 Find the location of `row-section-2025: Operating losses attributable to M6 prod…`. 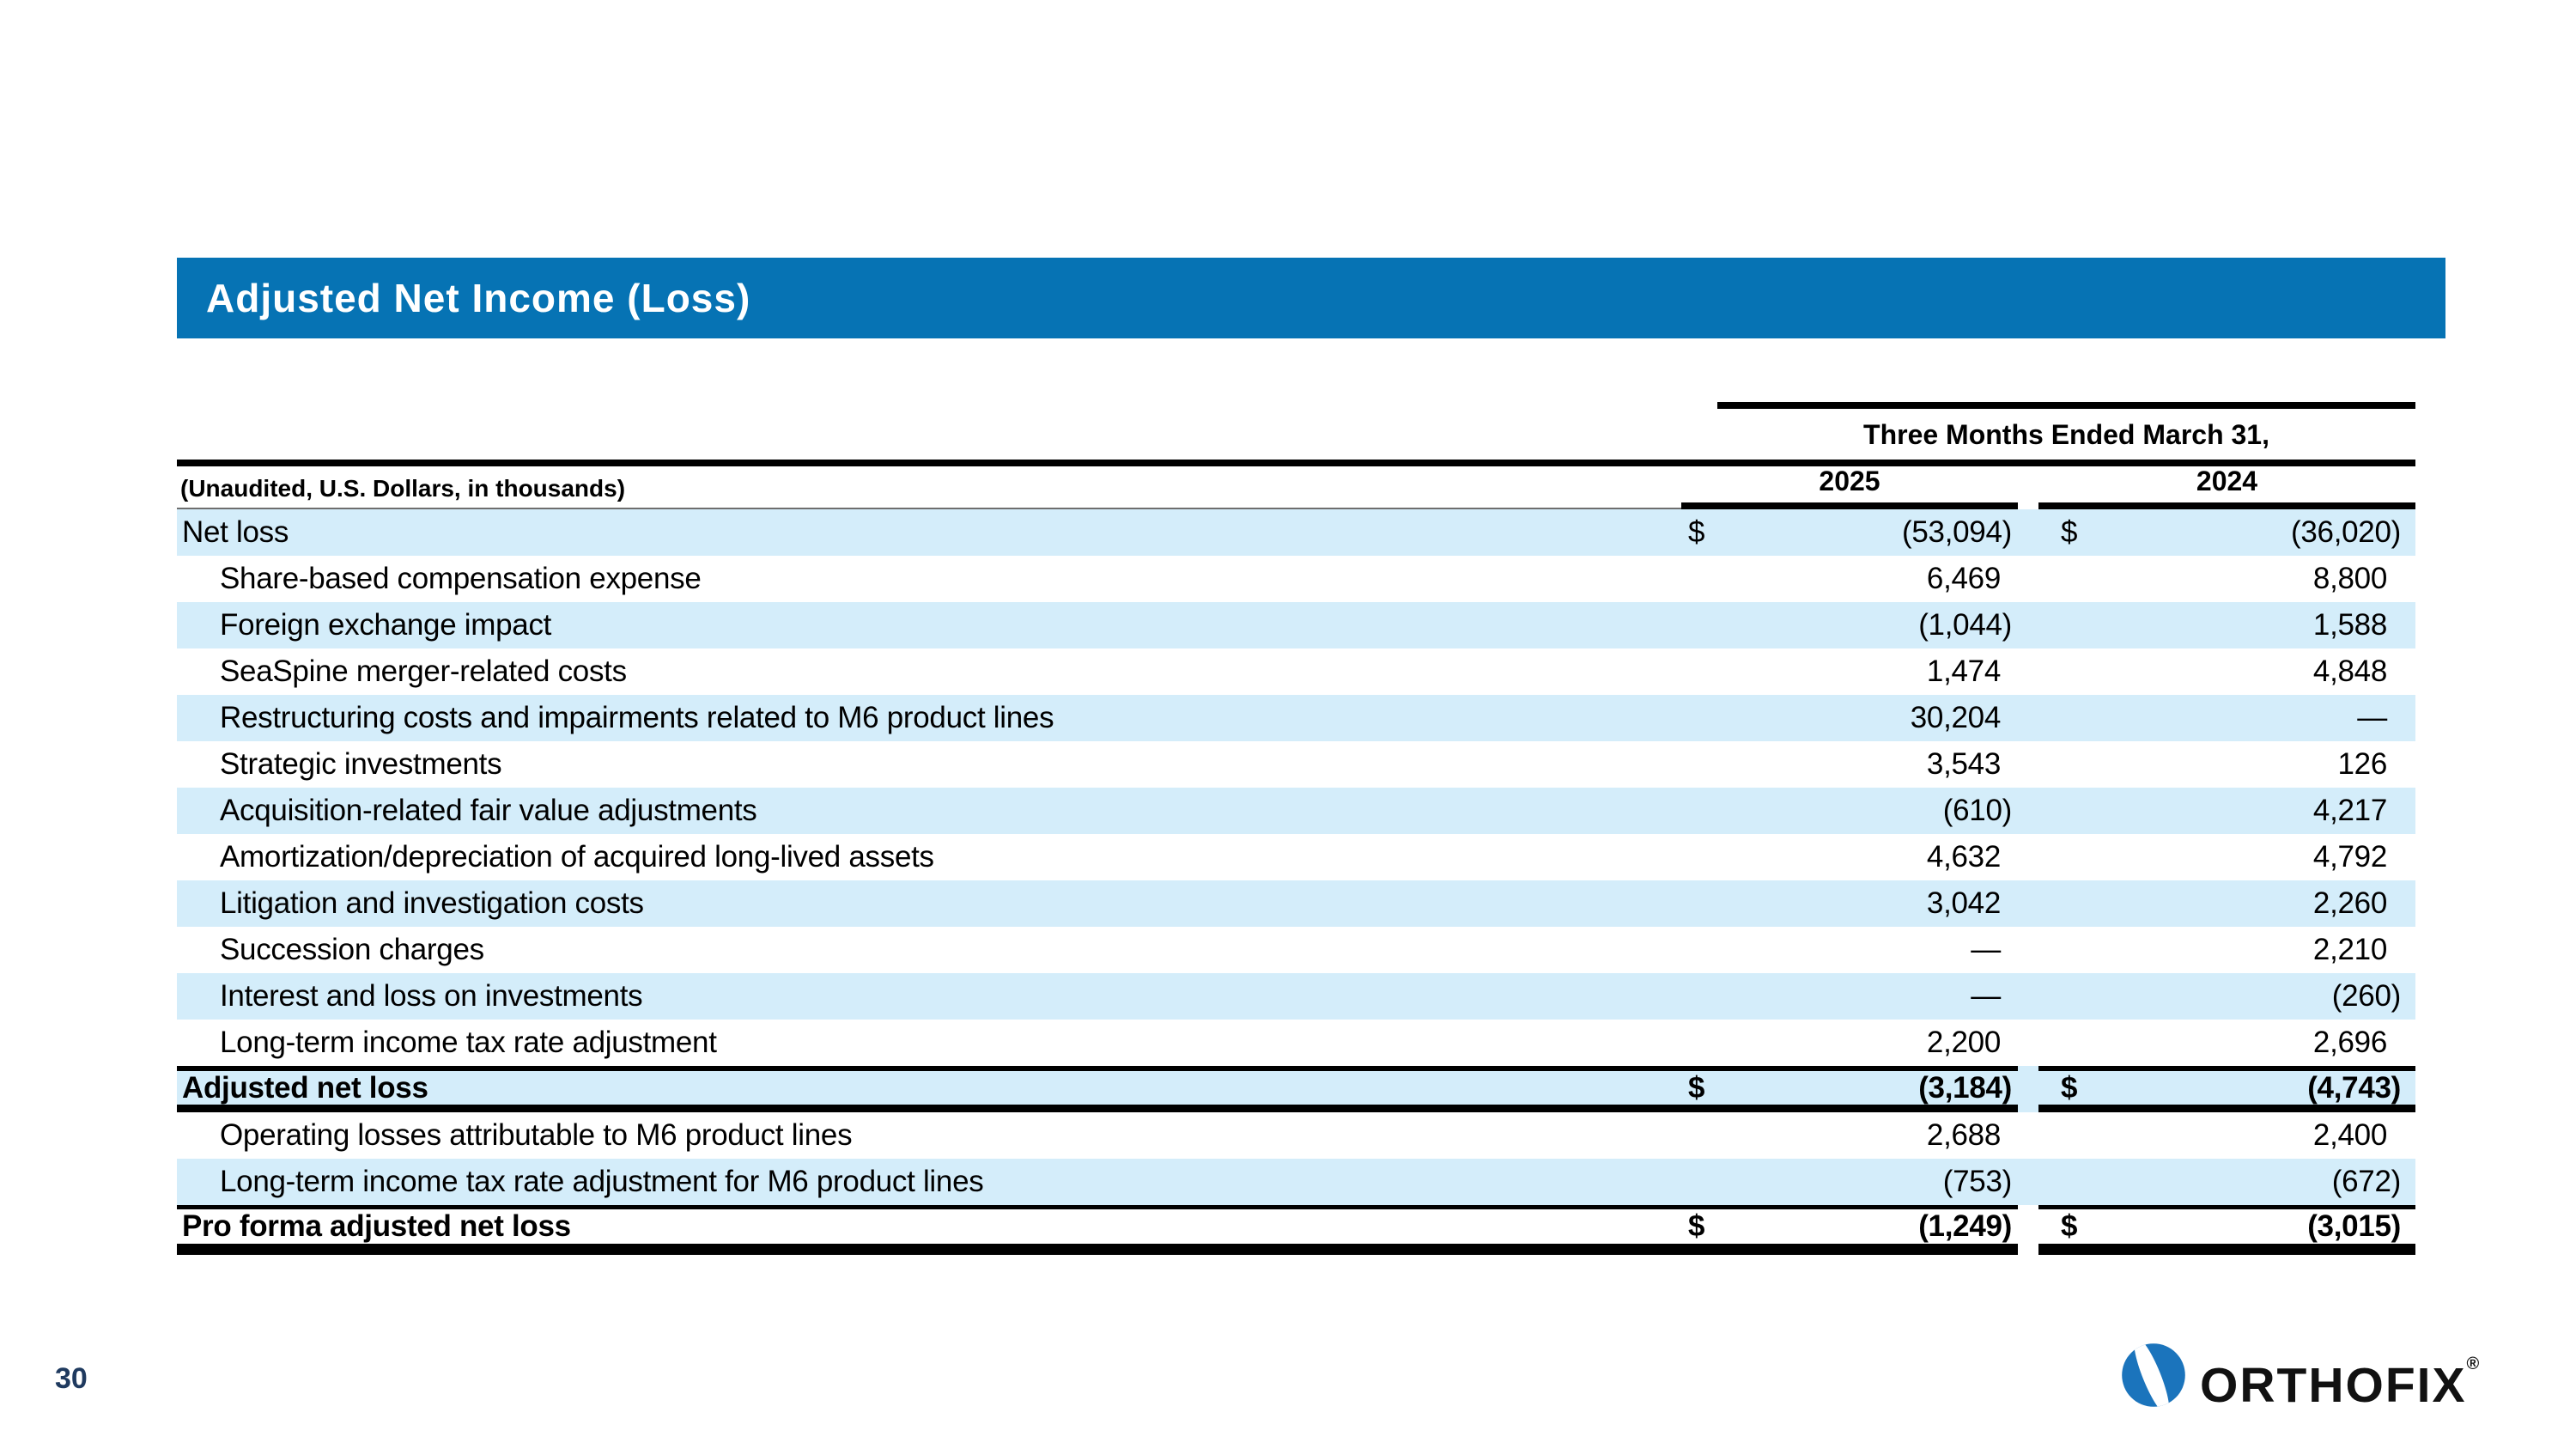

row-section-2025: Operating losses attributable to M6 prod… is located at coordinates (1097, 1135).